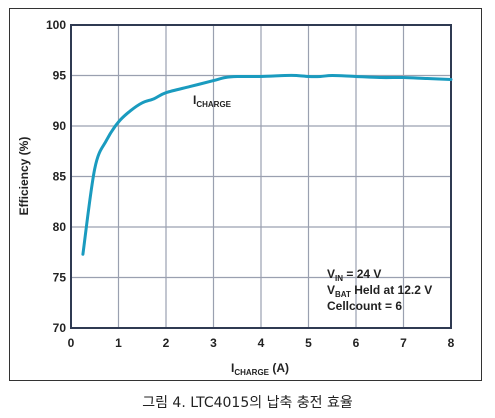 Image resolution: width=495 pixels, height=418 pixels. I want to click on x-tick-label: 7, so click(403, 343).